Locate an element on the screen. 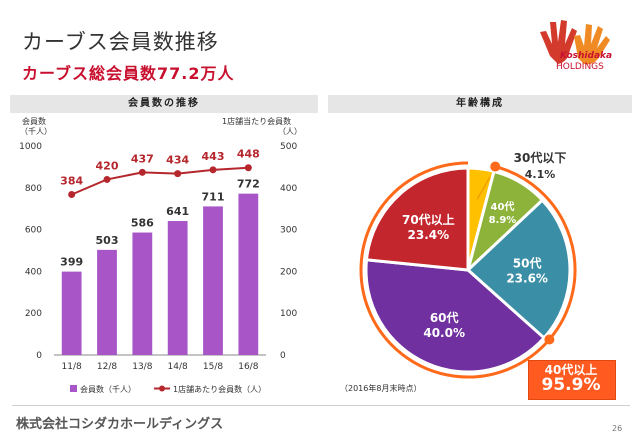 Image resolution: width=640 pixels, height=443 pixels. footer-company-name: 株式会社コシダカホールディングス is located at coordinates (120, 424).